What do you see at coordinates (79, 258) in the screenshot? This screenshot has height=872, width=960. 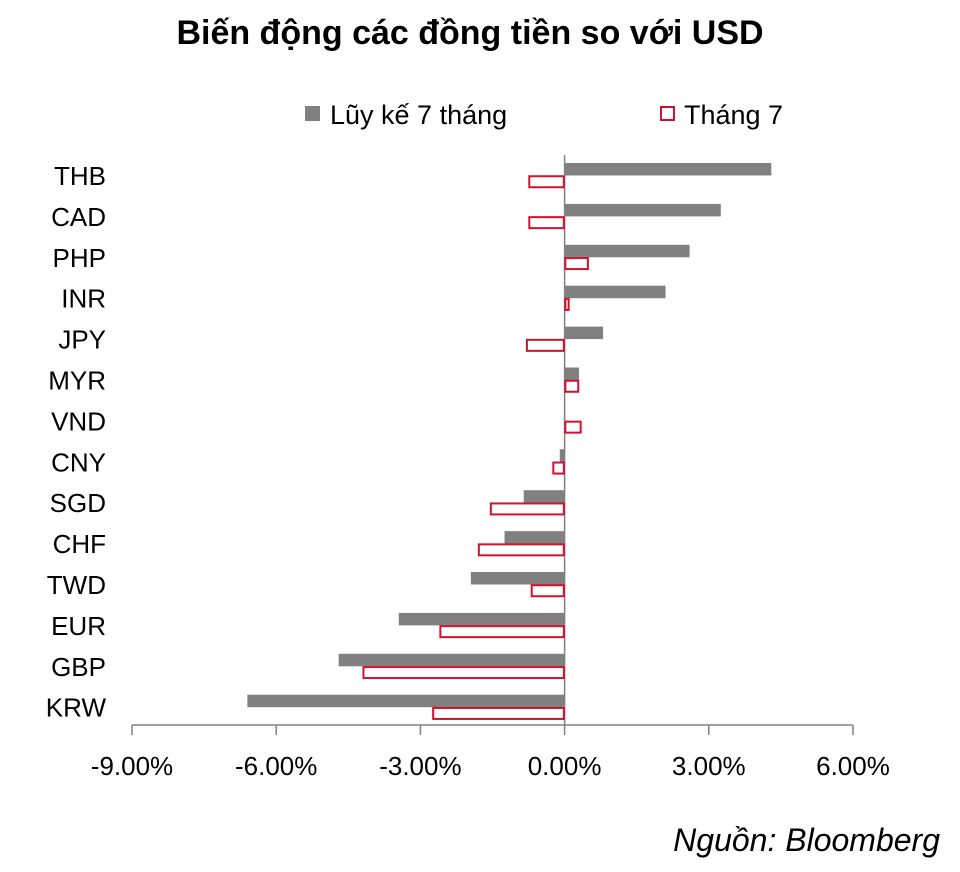 I see `category-label: PHP` at bounding box center [79, 258].